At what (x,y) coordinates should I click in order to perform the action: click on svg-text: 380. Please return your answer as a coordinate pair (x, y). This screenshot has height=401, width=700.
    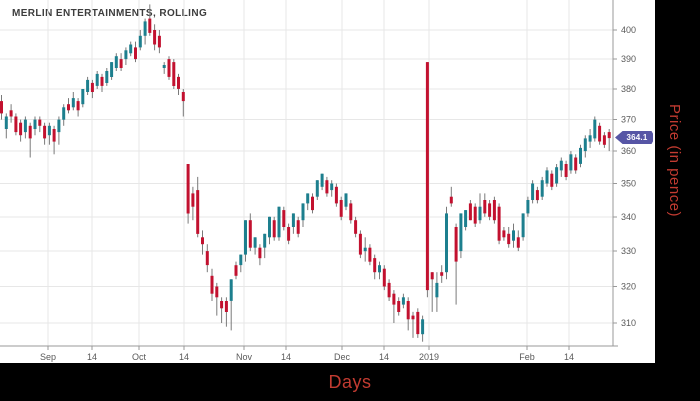
    Looking at the image, I should click on (628, 89).